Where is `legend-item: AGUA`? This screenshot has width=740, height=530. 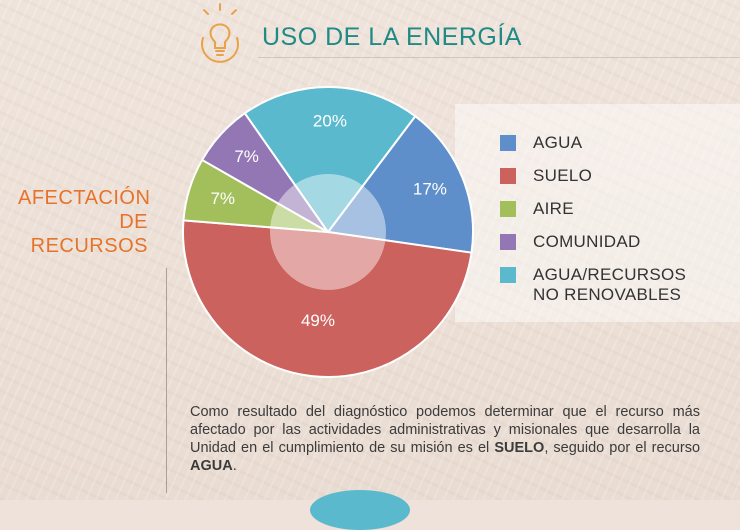 legend-item: AGUA is located at coordinates (593, 143).